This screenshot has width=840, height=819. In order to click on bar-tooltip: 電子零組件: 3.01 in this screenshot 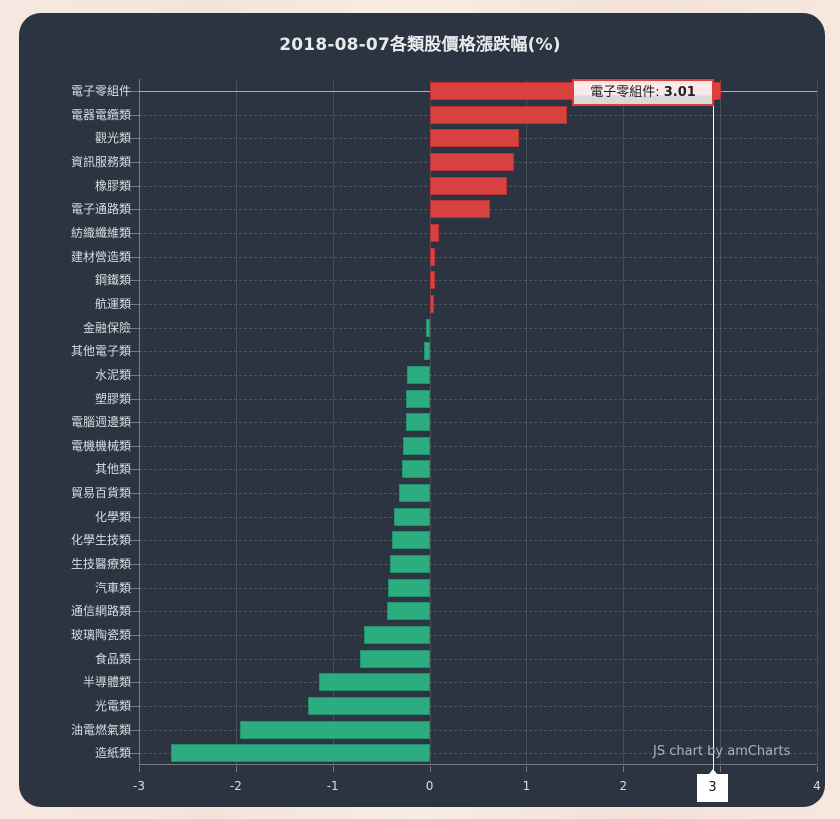, I will do `click(646, 92)`.